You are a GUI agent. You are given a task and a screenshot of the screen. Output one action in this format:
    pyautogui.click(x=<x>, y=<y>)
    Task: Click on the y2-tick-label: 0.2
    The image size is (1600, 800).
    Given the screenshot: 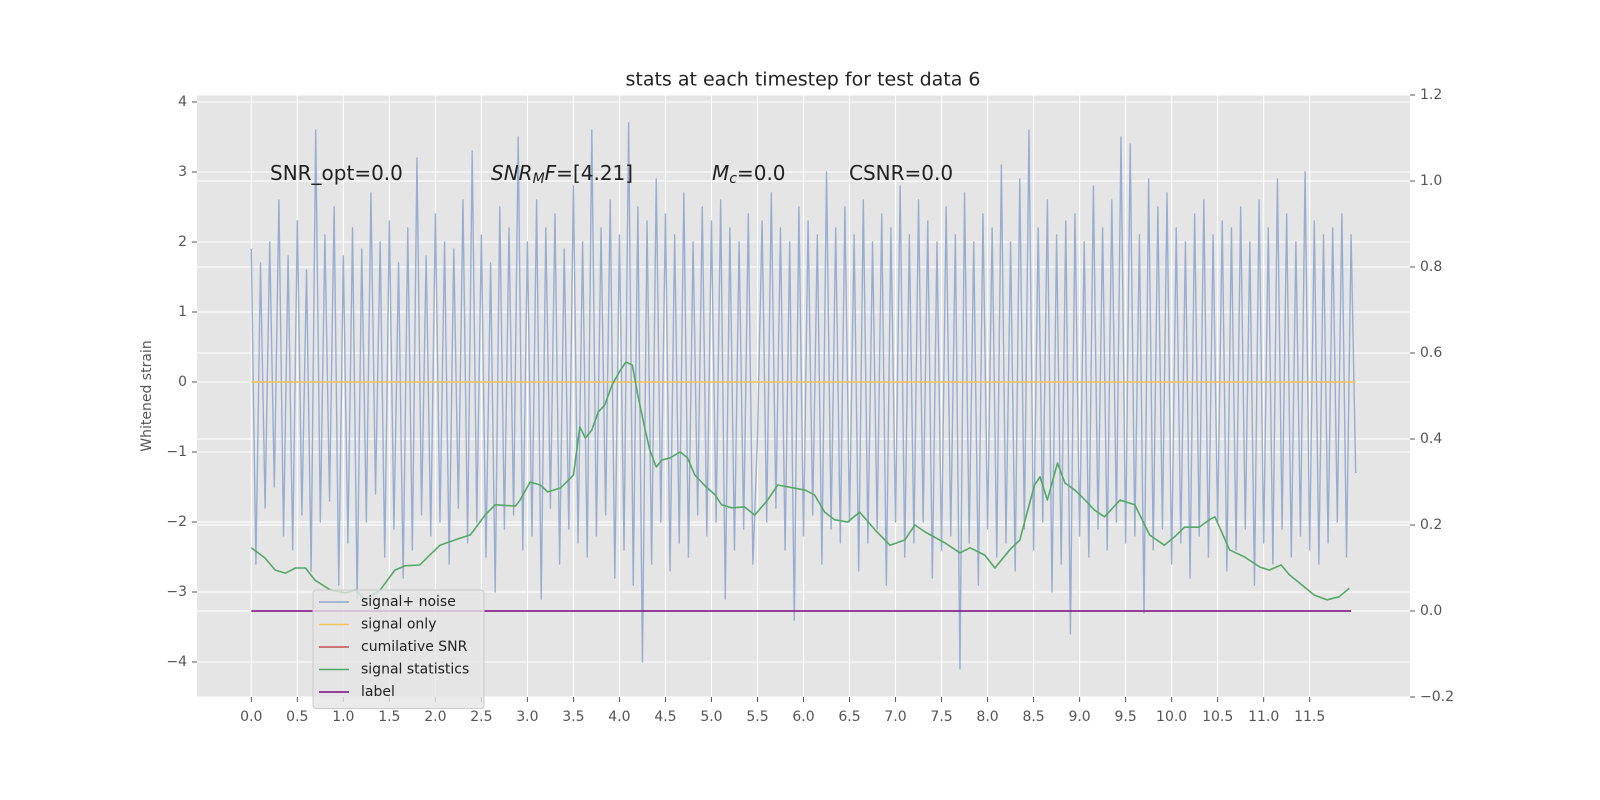 What is the action you would take?
    pyautogui.click(x=1431, y=525)
    